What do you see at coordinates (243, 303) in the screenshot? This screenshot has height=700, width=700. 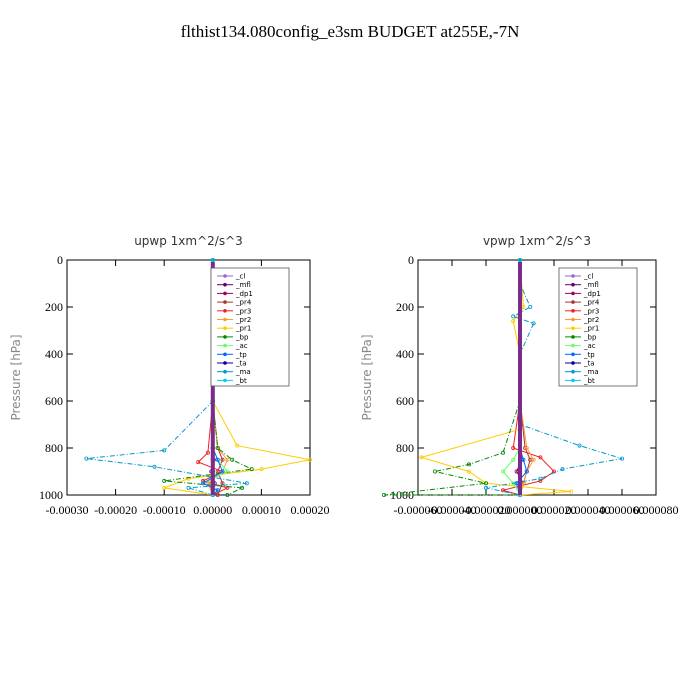 I see `legend-label: _pr4` at bounding box center [243, 303].